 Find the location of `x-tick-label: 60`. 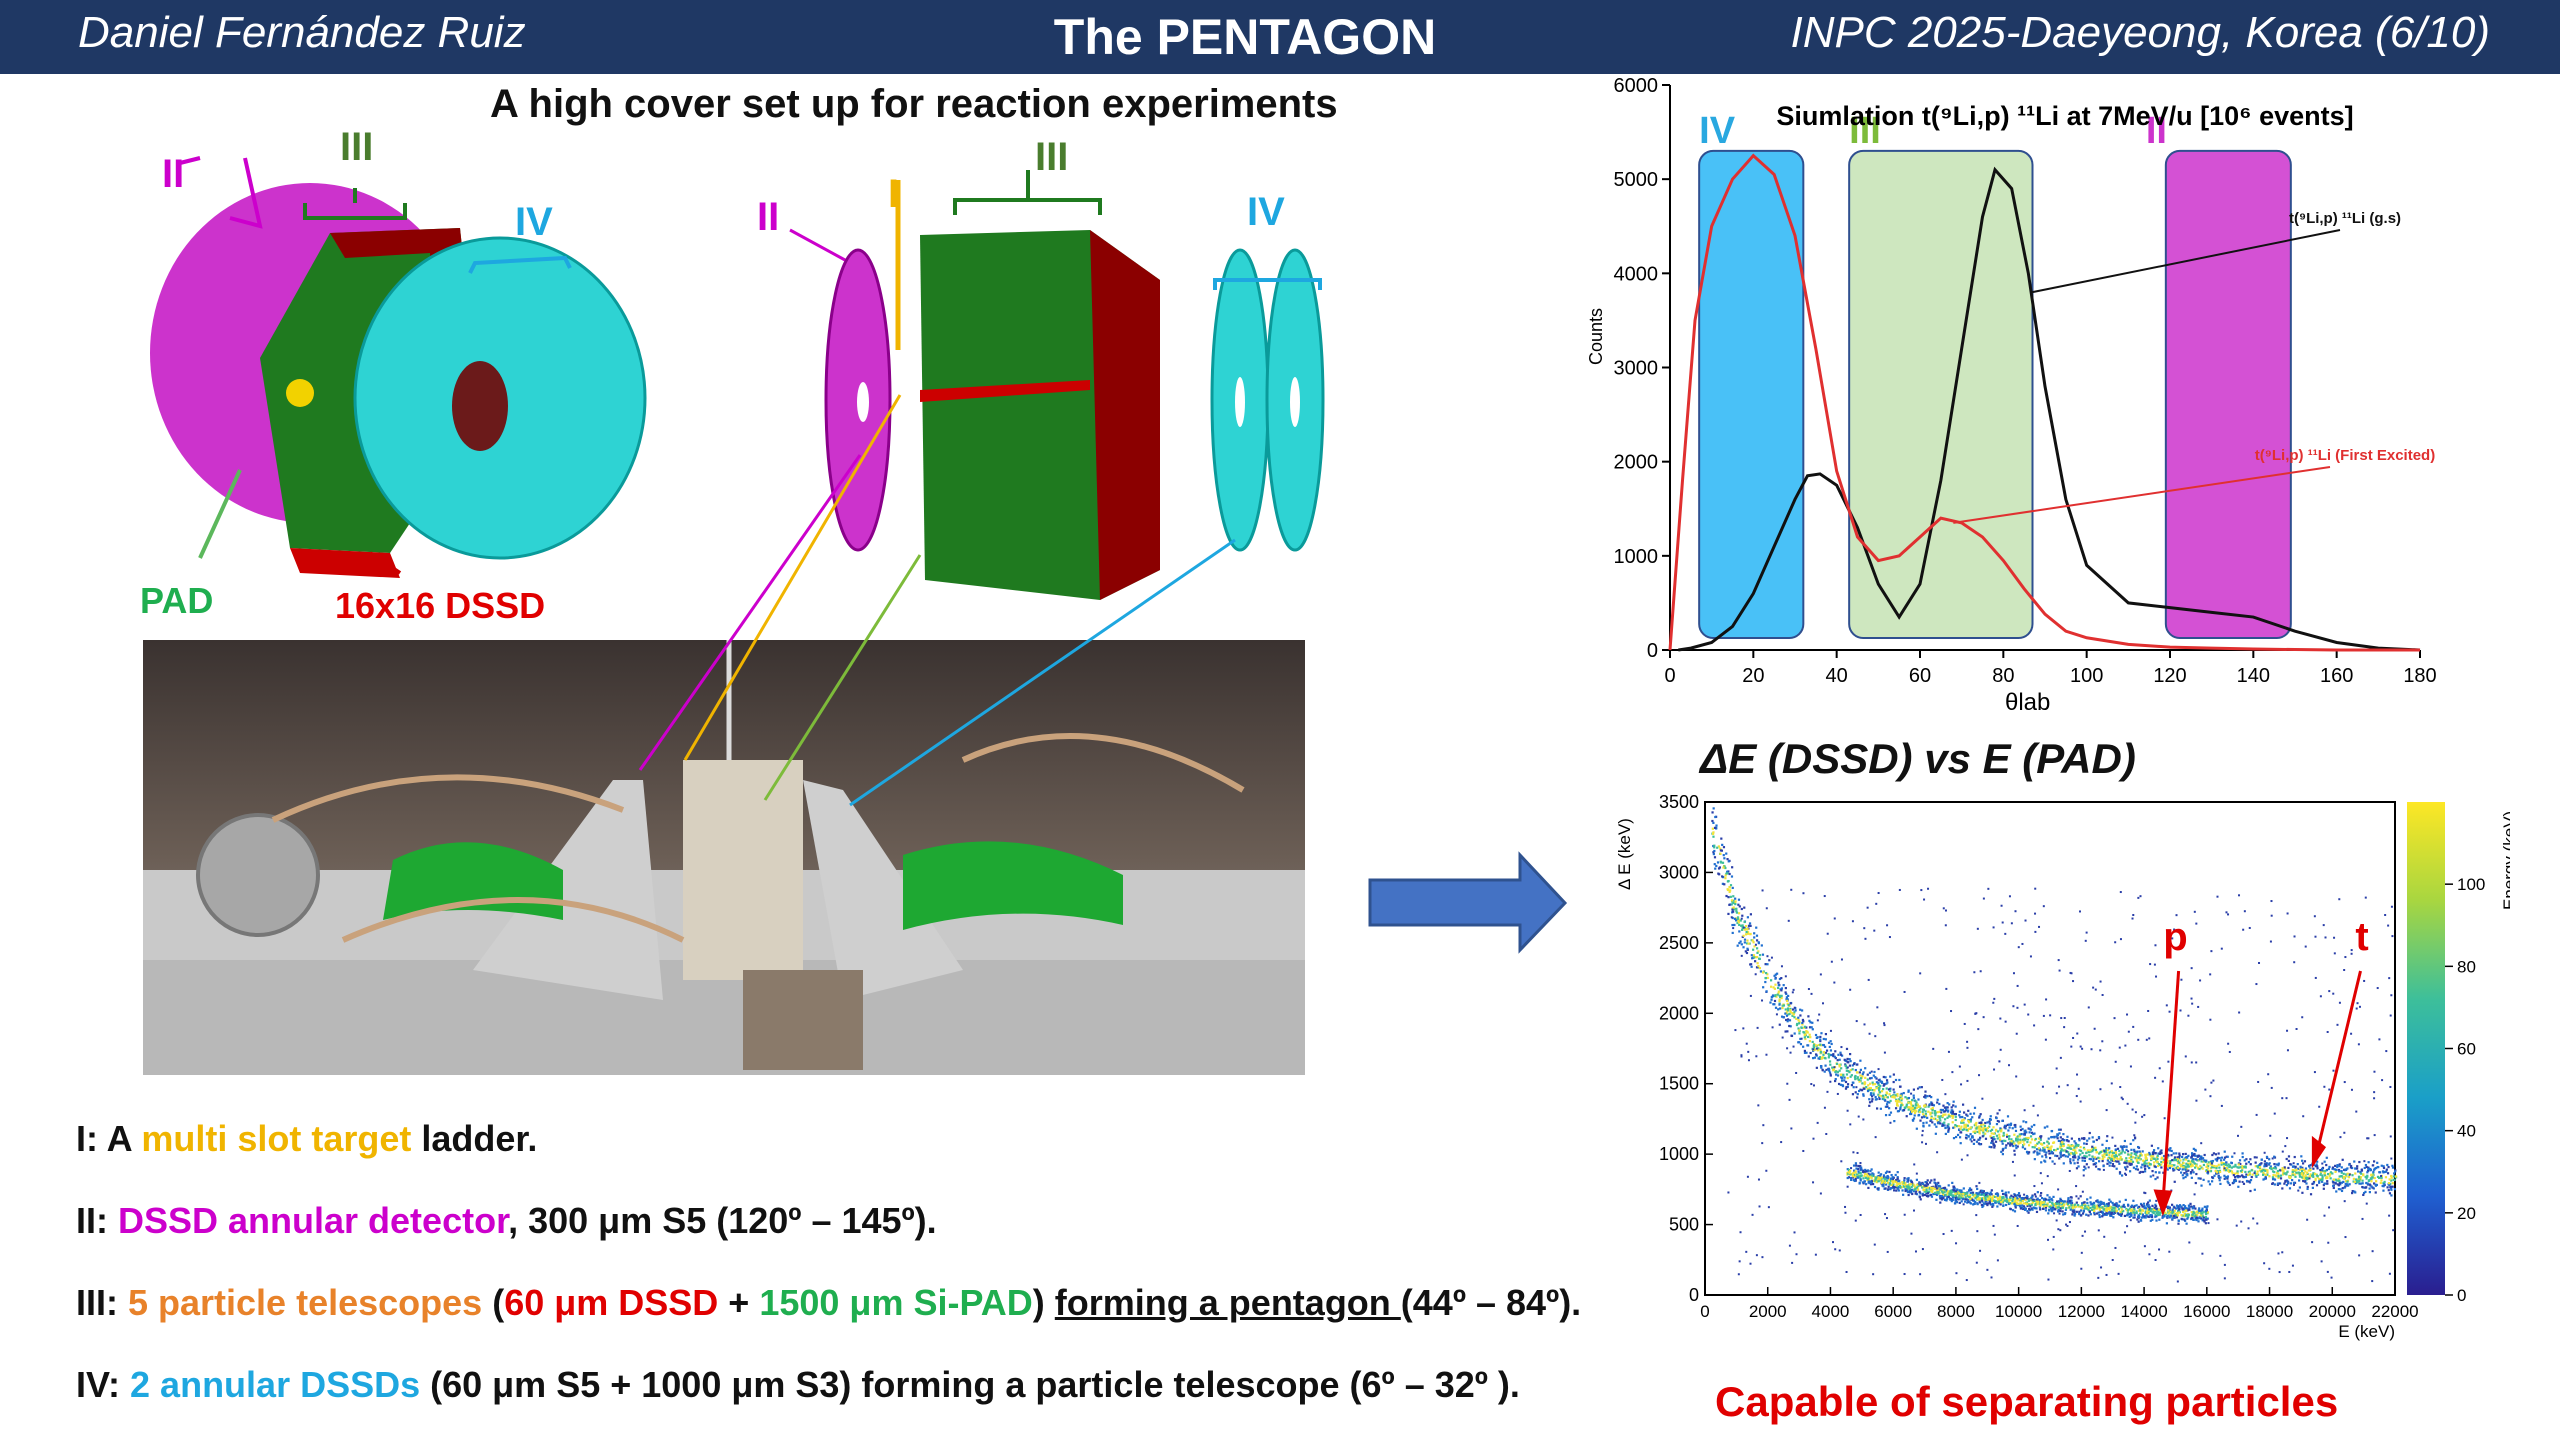

x-tick-label: 60 is located at coordinates (1920, 676).